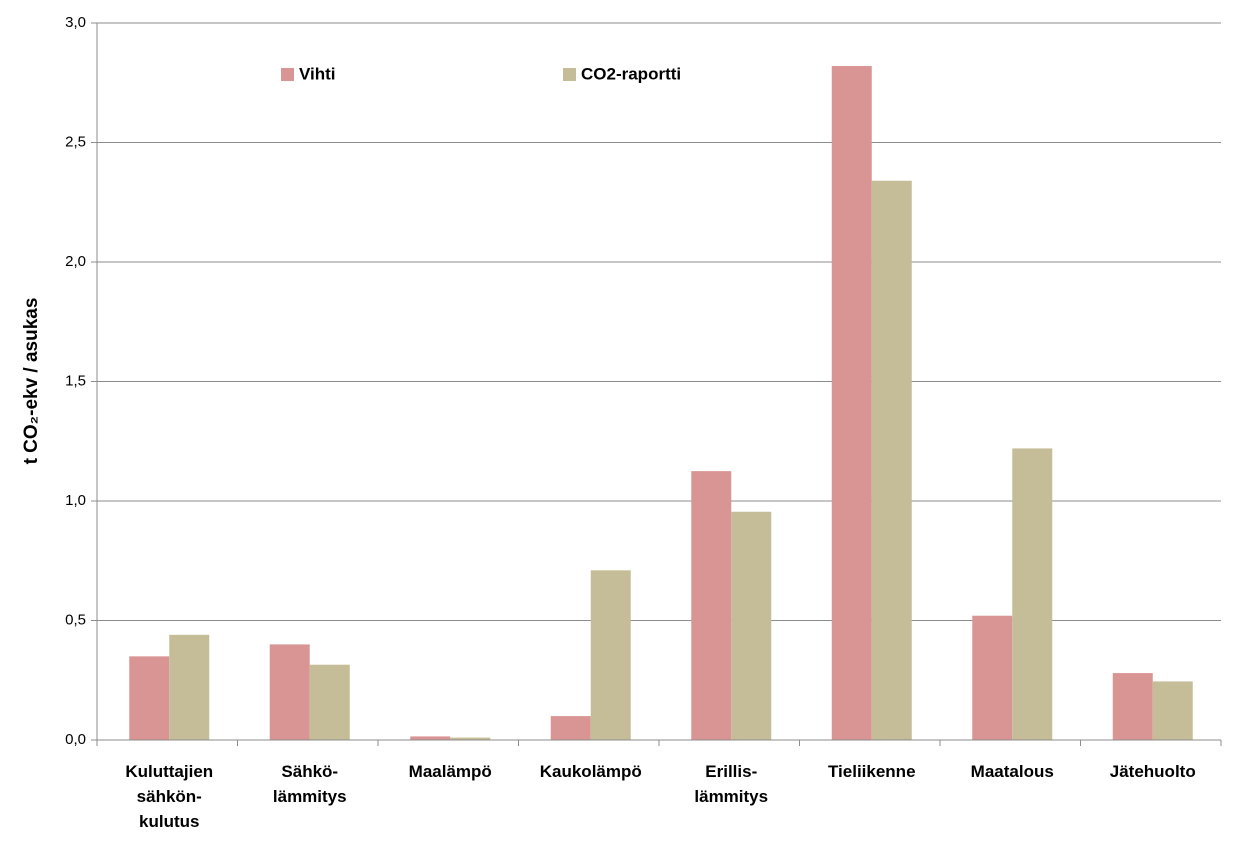 The width and height of the screenshot is (1236, 843). I want to click on x-tick-label: Kaukolämpö, so click(591, 771).